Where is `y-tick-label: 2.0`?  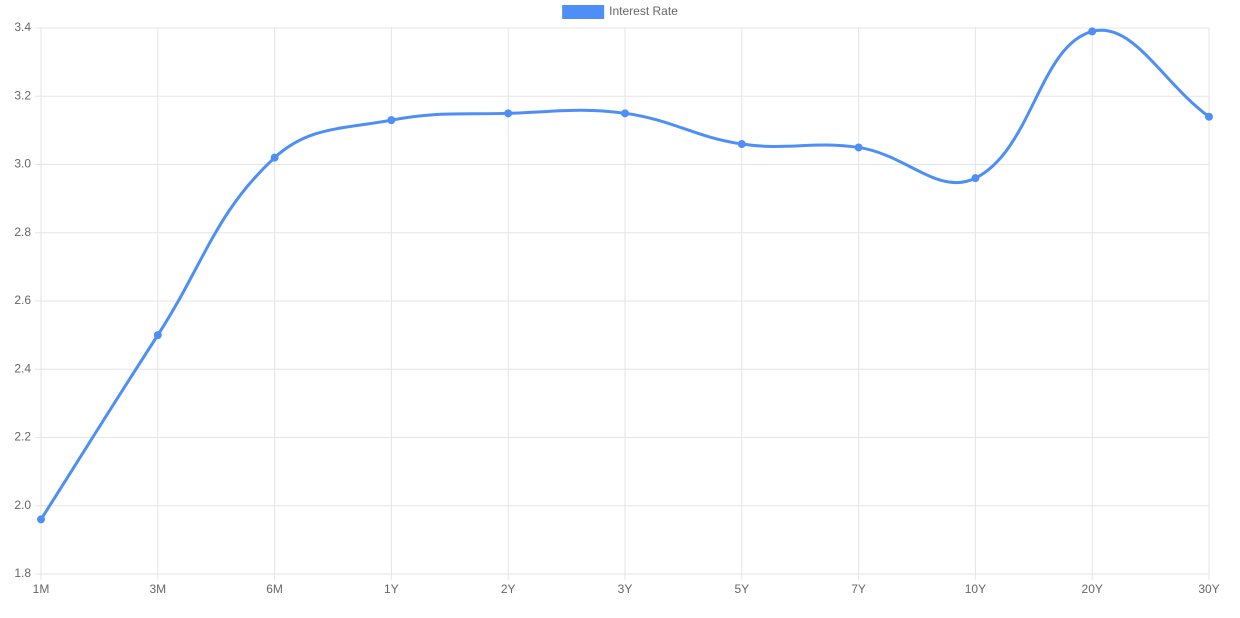
y-tick-label: 2.0 is located at coordinates (22, 505).